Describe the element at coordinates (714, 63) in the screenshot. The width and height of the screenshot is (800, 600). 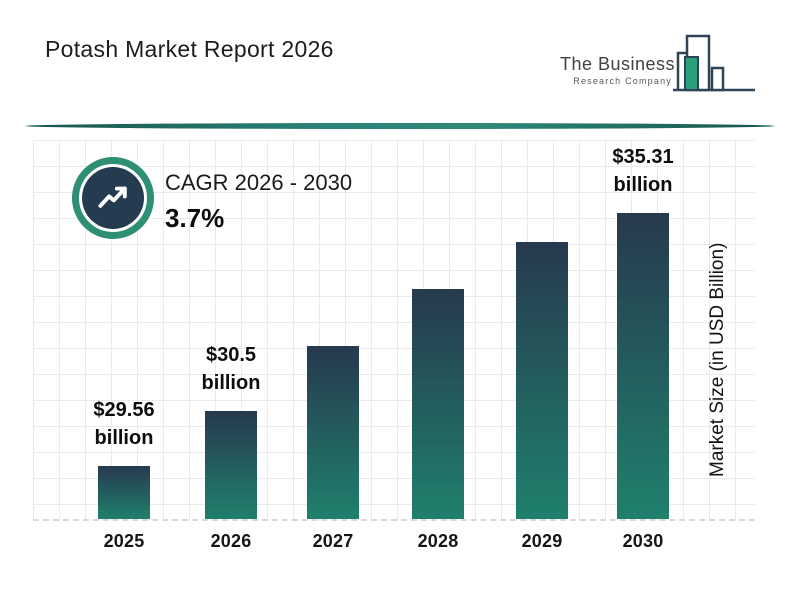
I see `building-bars-icon` at that location.